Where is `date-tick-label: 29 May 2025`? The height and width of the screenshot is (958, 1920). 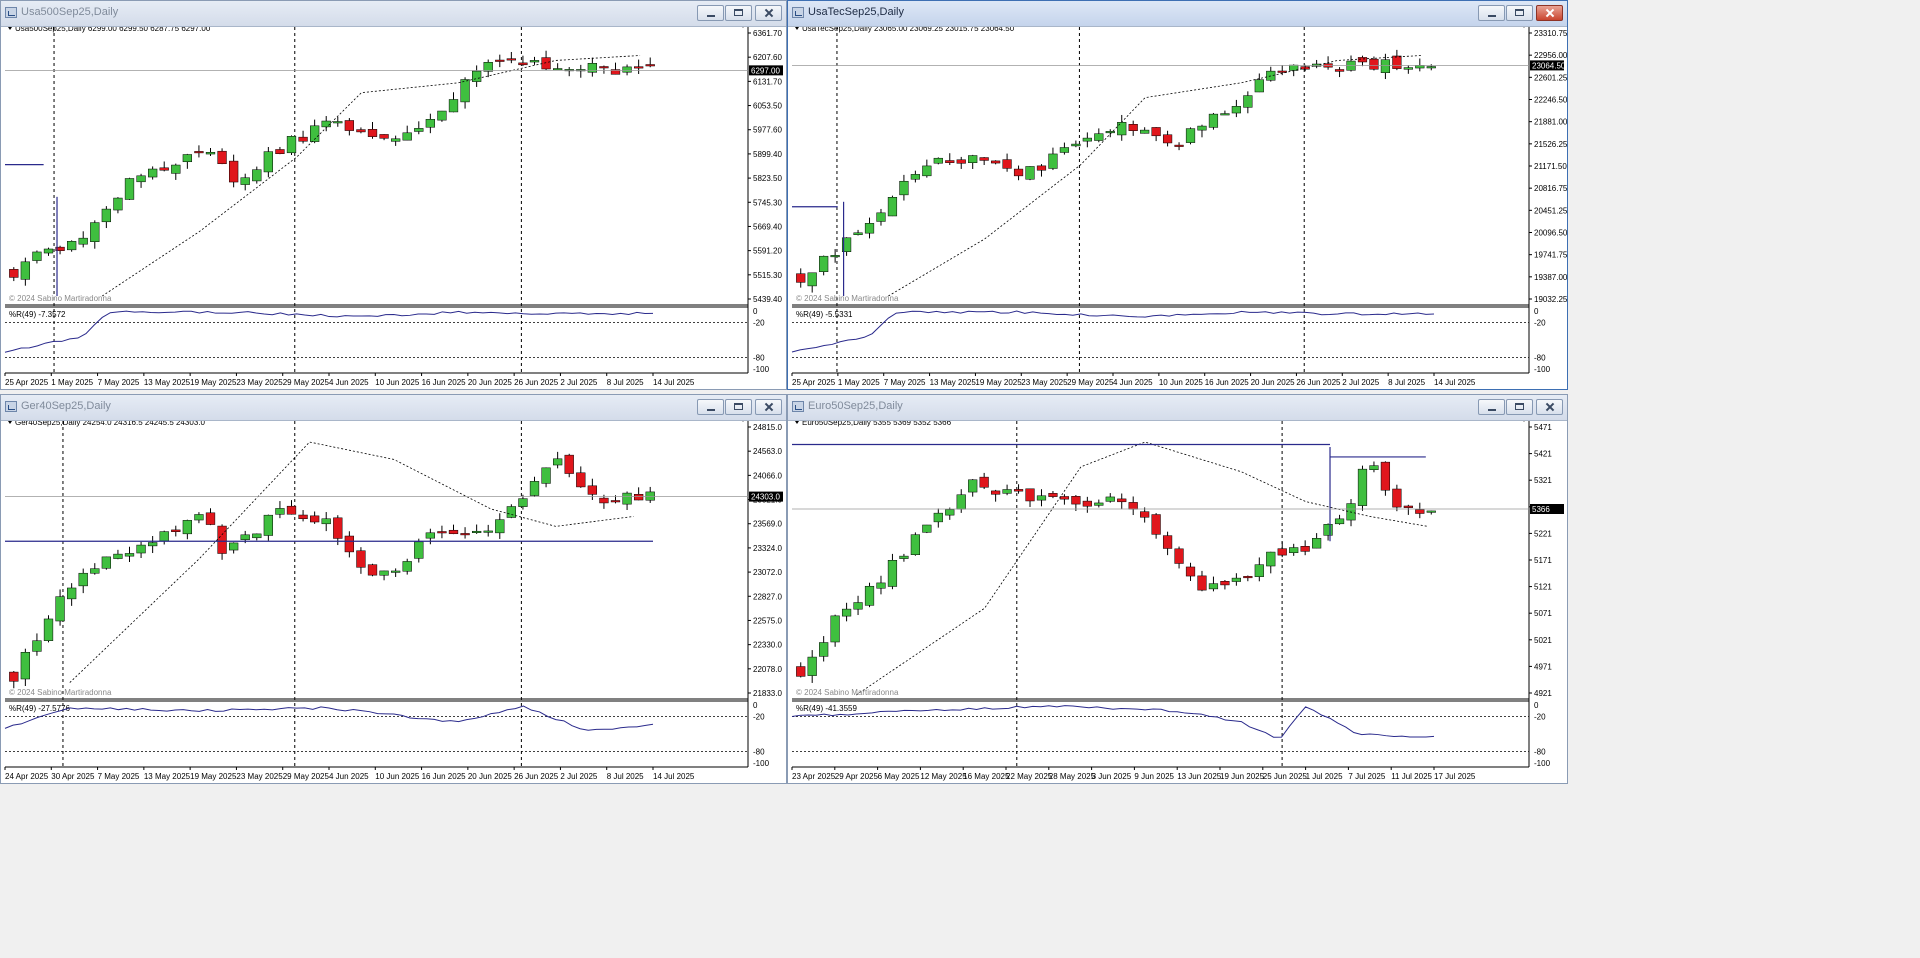 date-tick-label: 29 May 2025 is located at coordinates (306, 776).